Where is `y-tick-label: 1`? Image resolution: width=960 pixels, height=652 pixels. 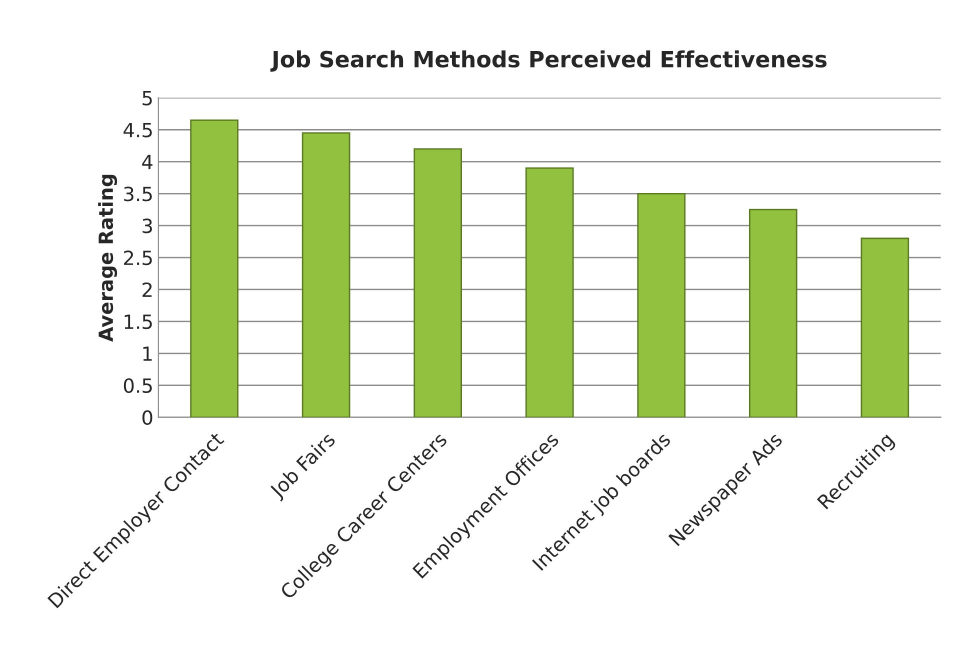 y-tick-label: 1 is located at coordinates (147, 353).